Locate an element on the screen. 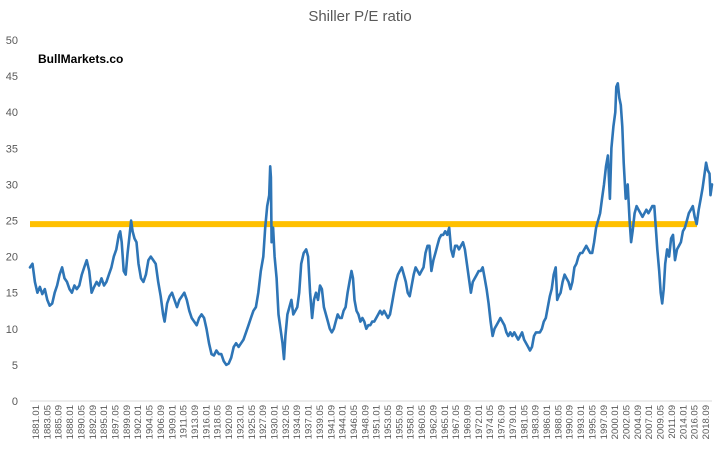 The width and height of the screenshot is (720, 450). y-axis-ticks: 0 5 10 15 20 25 30 35 40 45 50 is located at coordinates (12, 221).